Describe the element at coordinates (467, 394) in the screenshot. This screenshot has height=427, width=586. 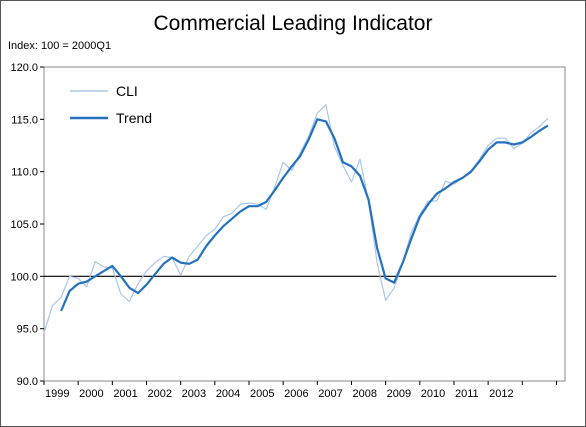
I see `x-tick-label: 2011` at that location.